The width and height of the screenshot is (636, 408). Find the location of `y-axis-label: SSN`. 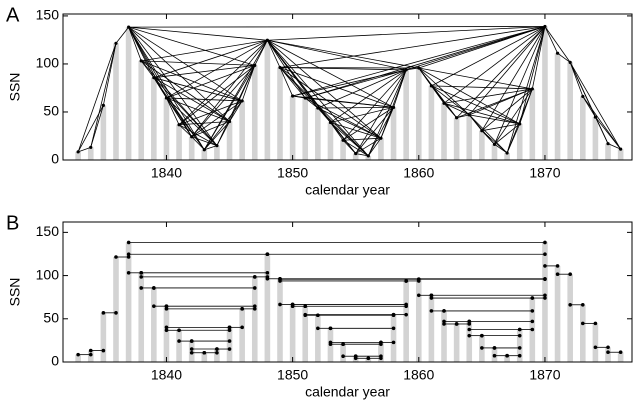

y-axis-label: SSN is located at coordinates (15, 87).